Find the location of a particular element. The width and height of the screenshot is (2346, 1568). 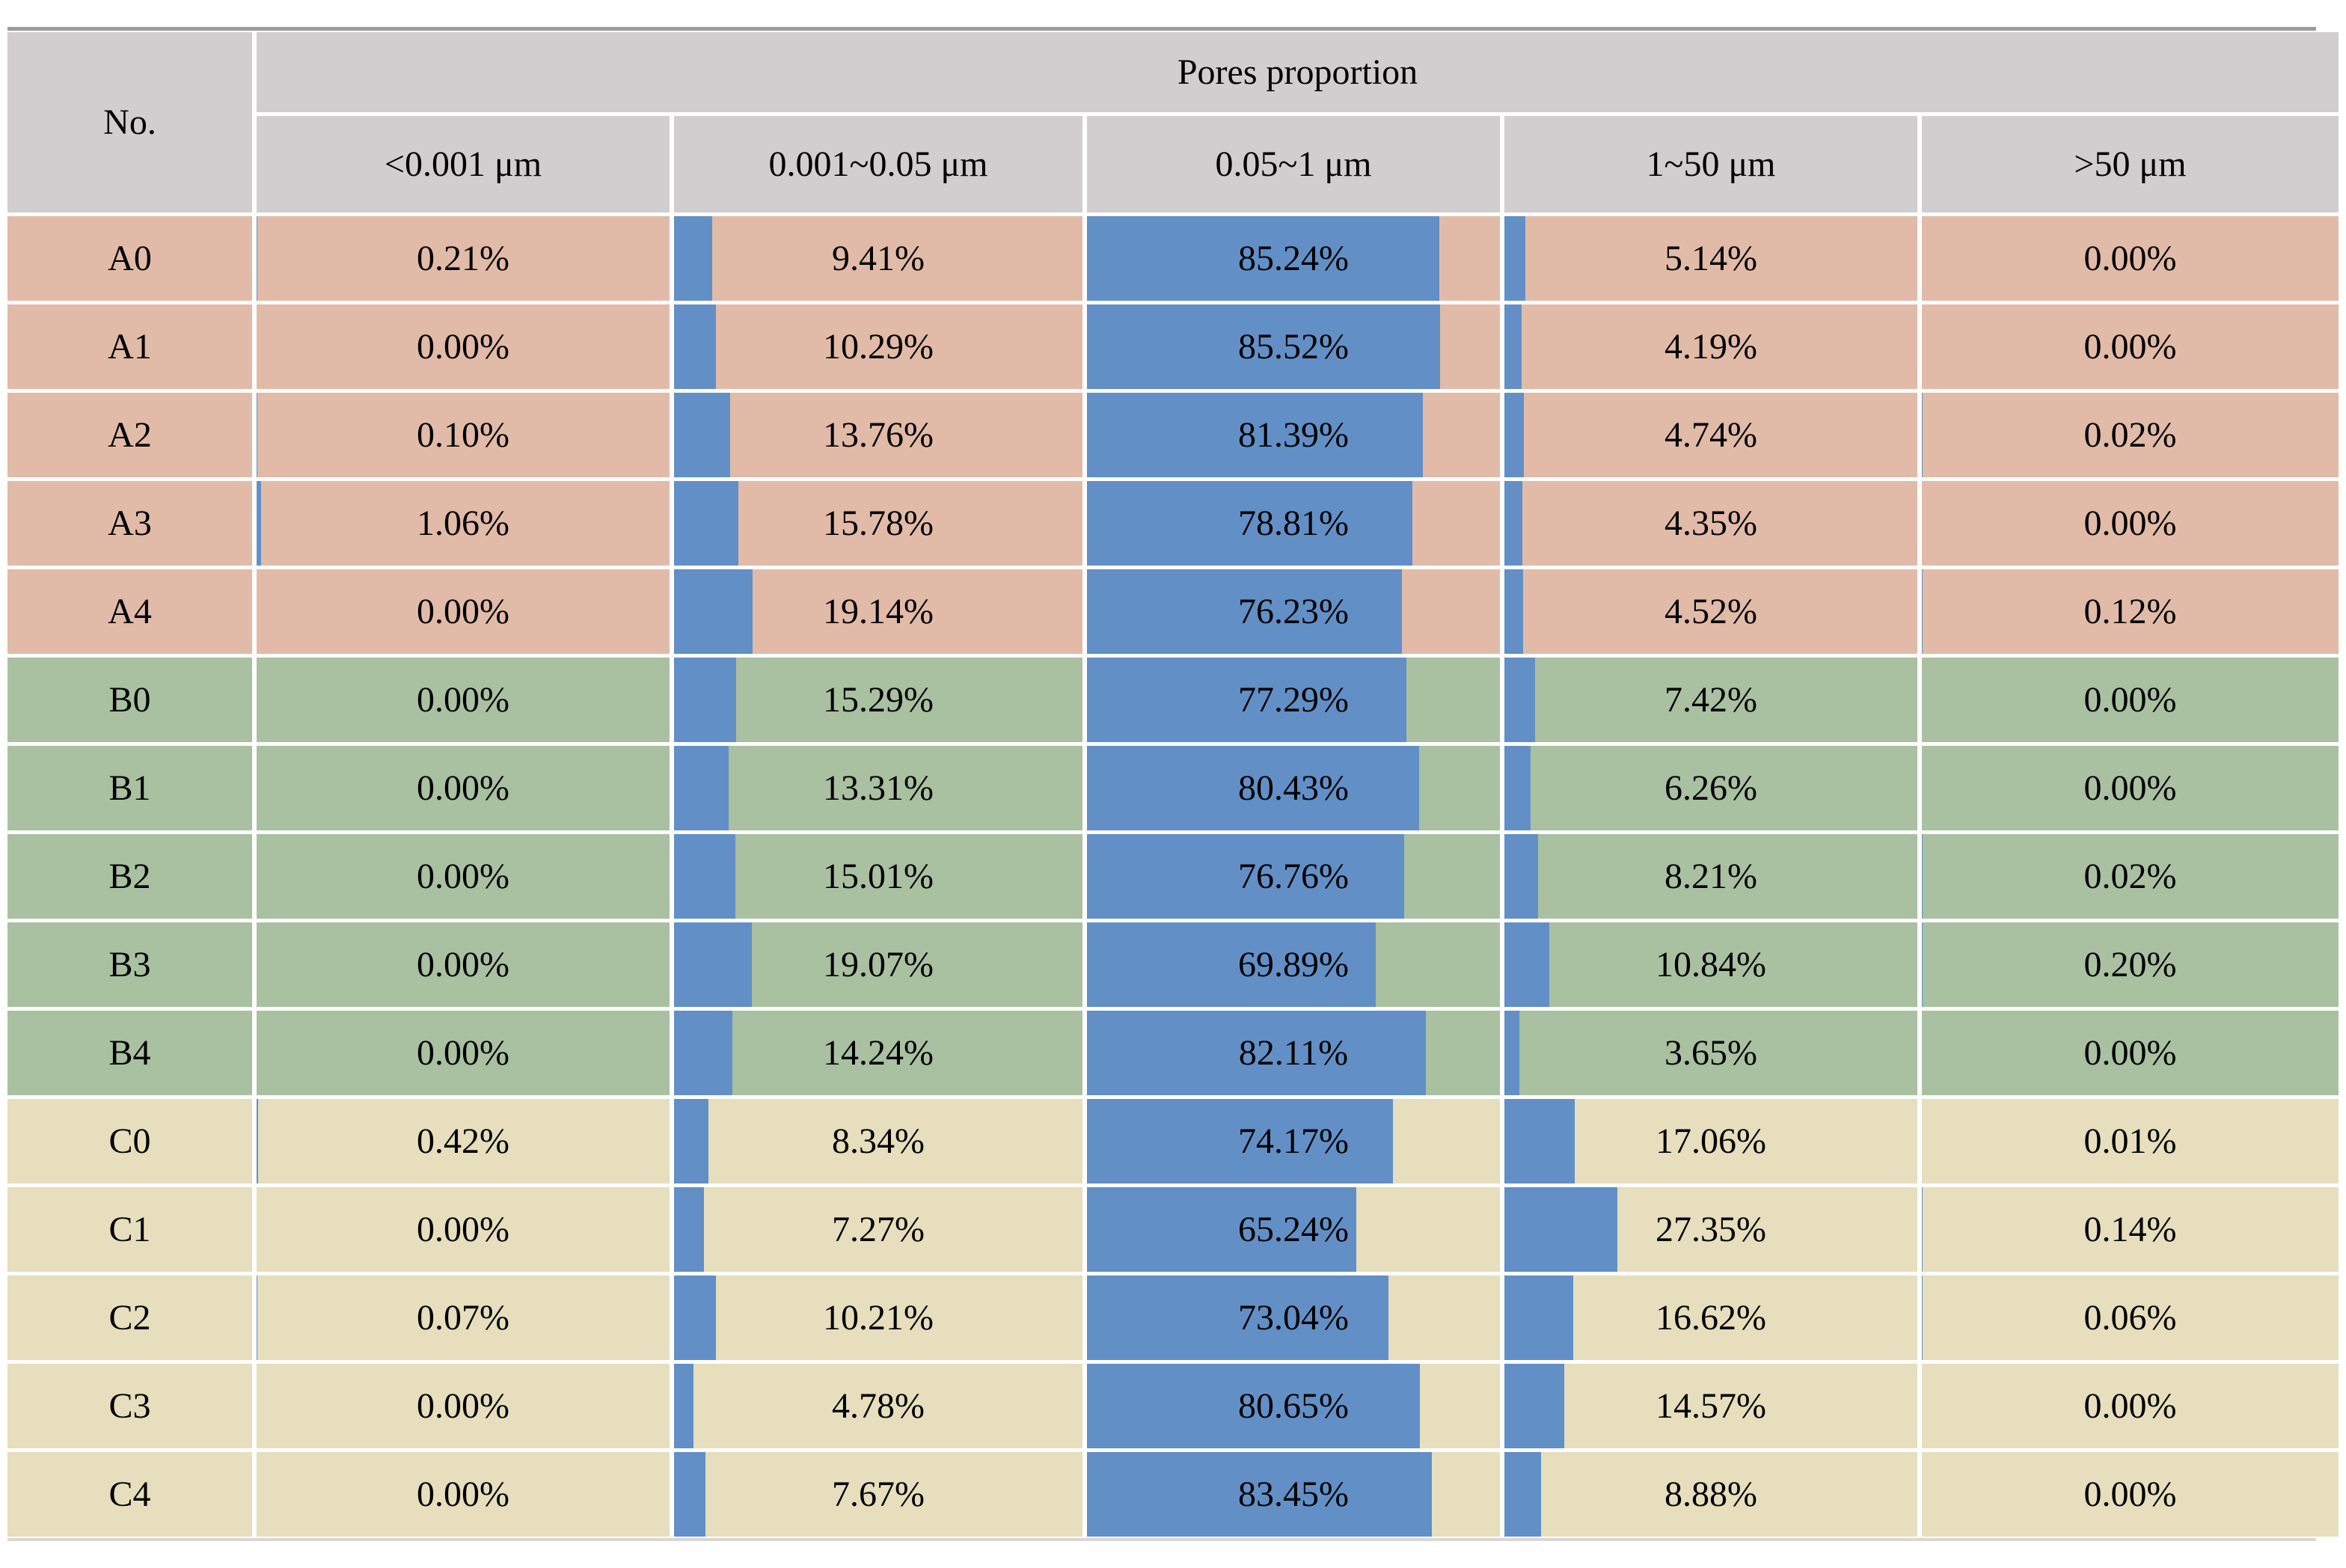

value-cell: 15.01% is located at coordinates (878, 876).